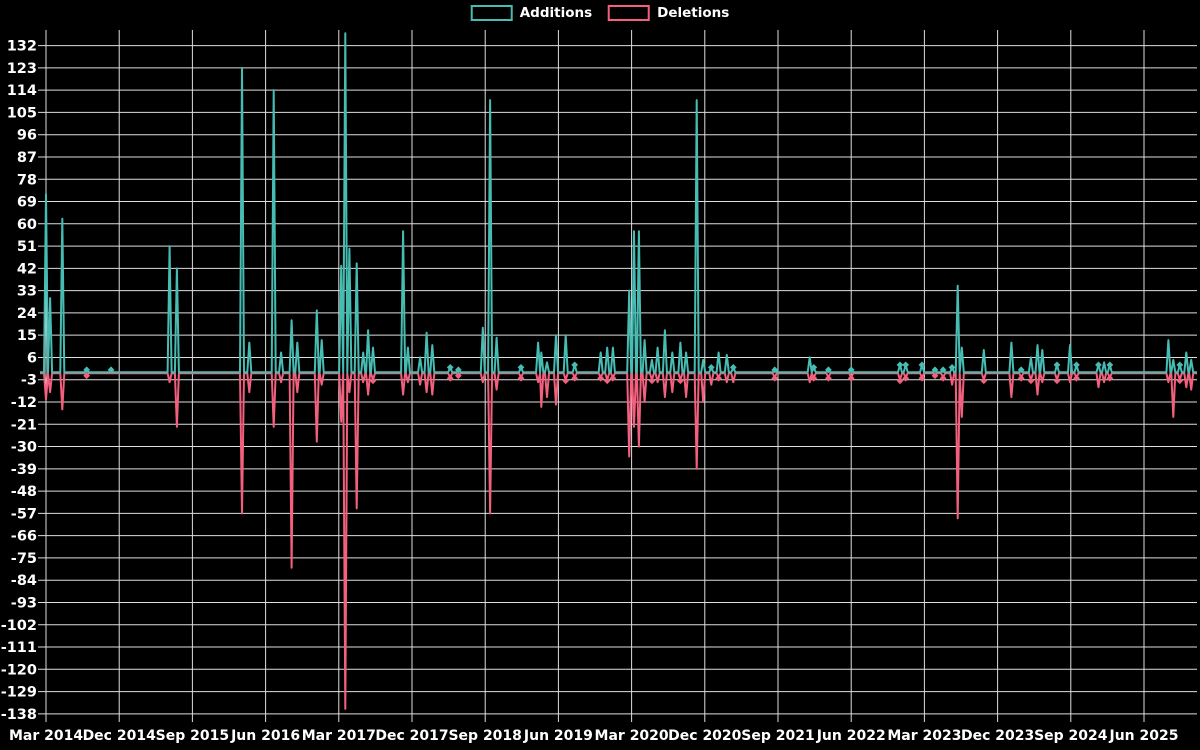  Describe the element at coordinates (27, 225) in the screenshot. I see `y-tick-label: 60` at that location.